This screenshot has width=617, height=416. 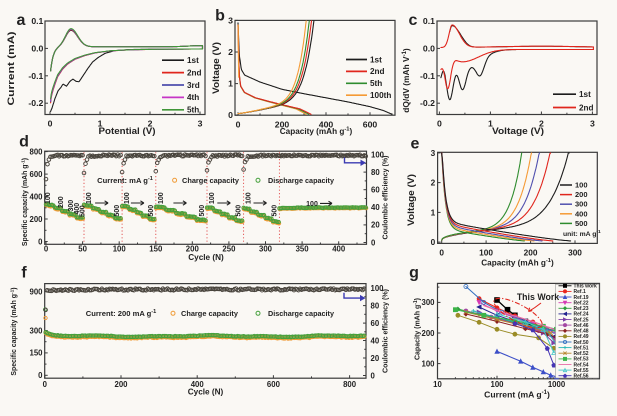 What do you see at coordinates (229, 249) in the screenshot?
I see `svg-text: 250` at bounding box center [229, 249].